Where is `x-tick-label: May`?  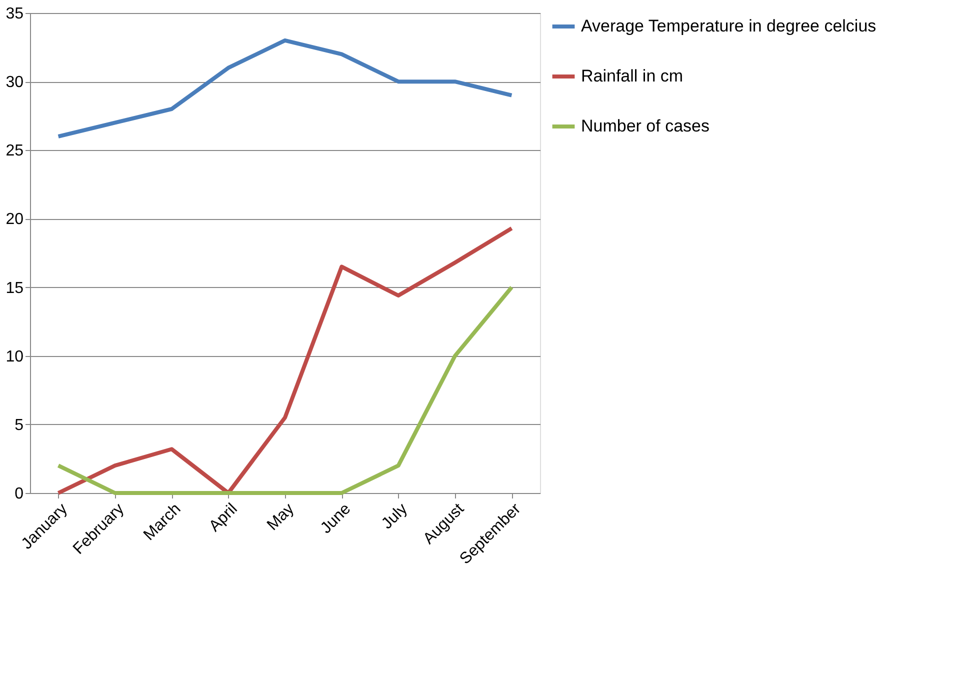
x-tick-label: May is located at coordinates (281, 517).